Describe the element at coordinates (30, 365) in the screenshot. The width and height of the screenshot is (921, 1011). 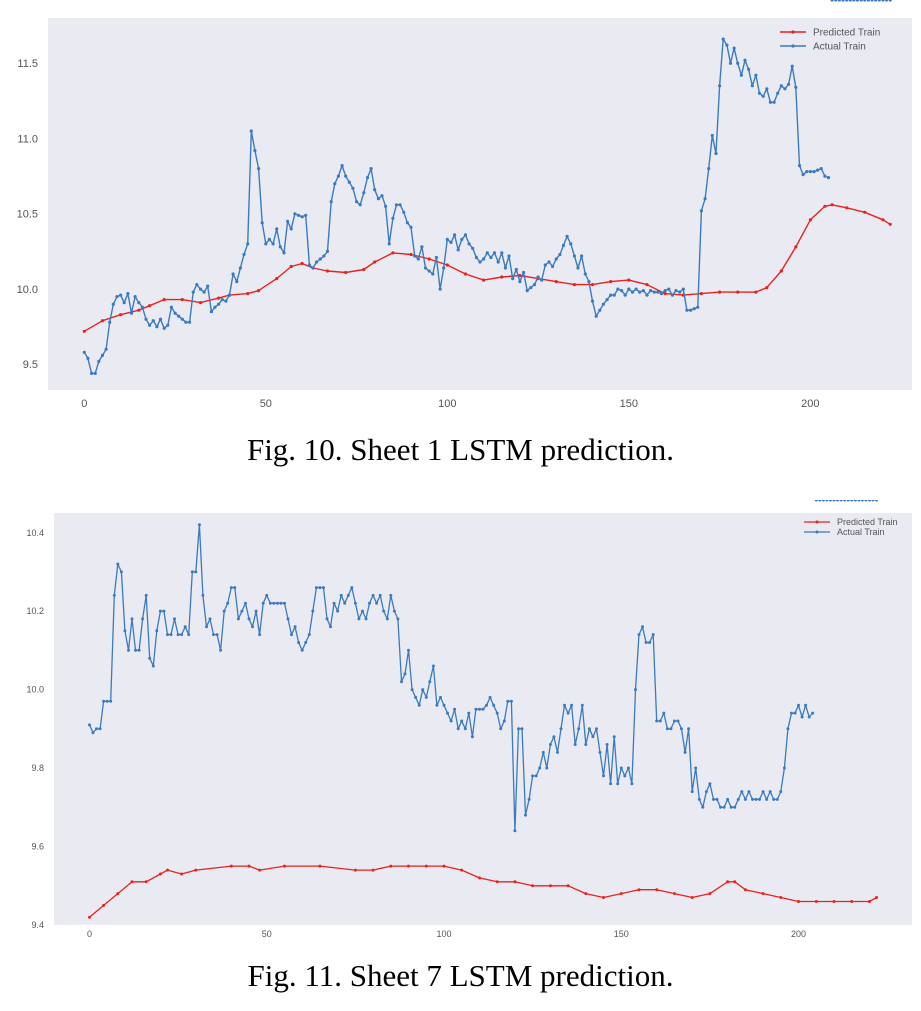
I see `y-tick-label: 9.5` at that location.